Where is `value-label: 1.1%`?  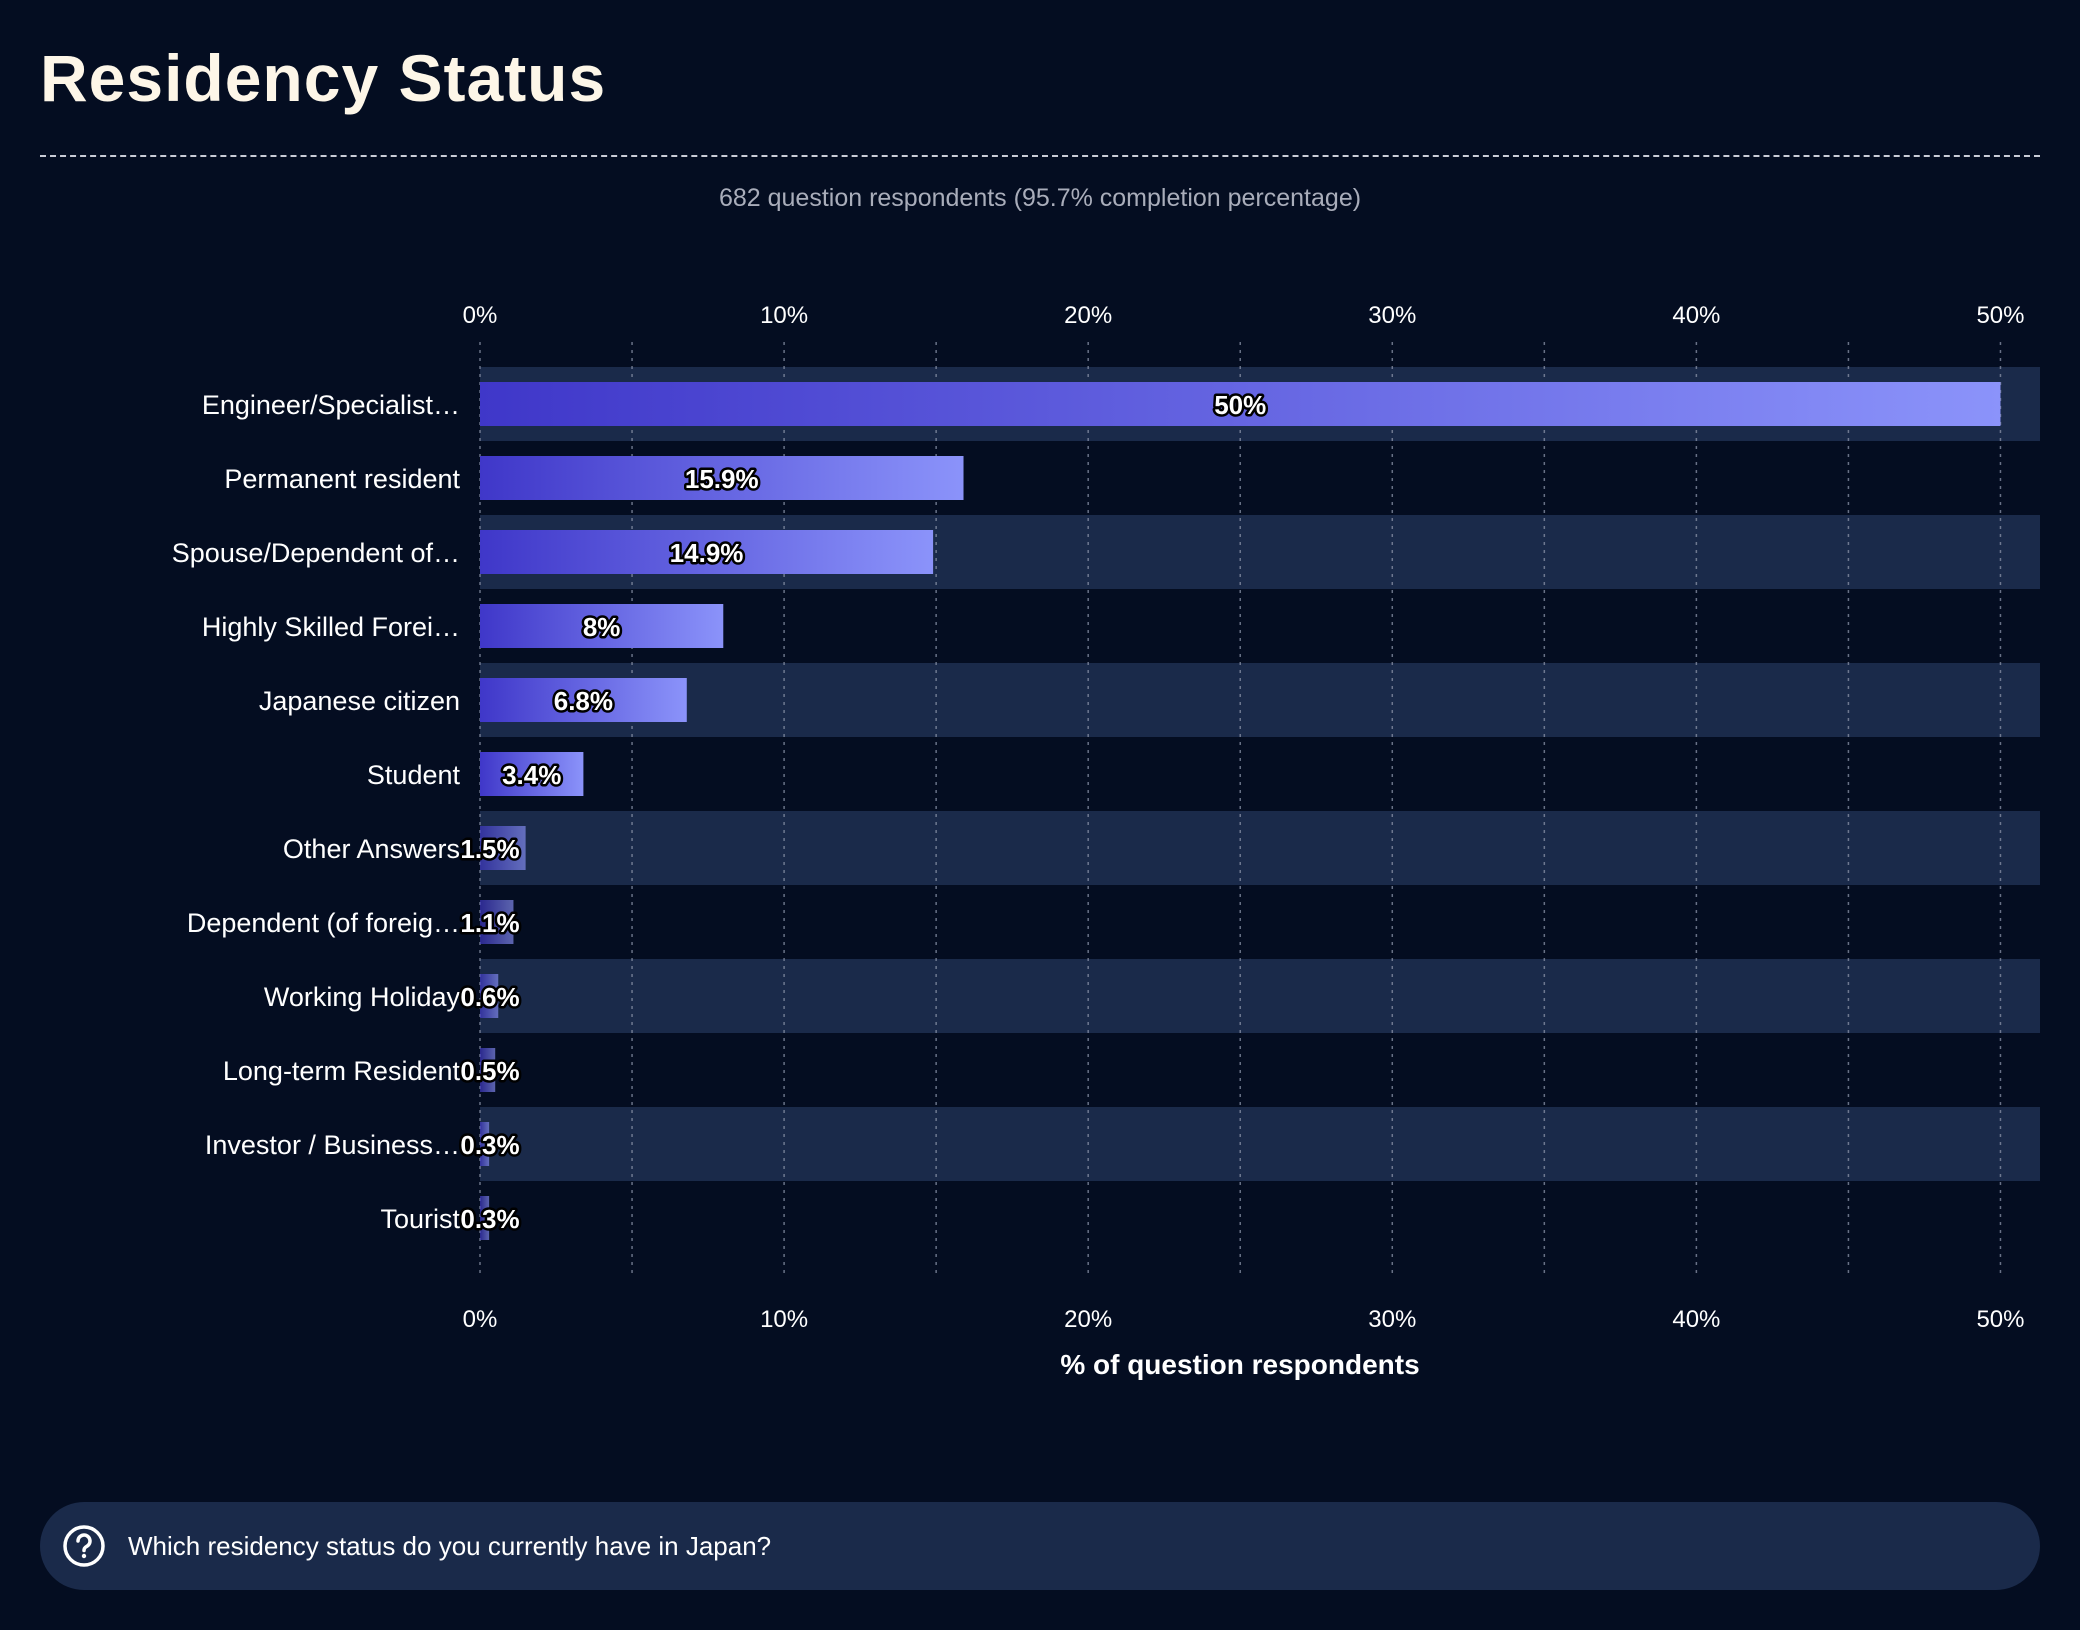
value-label: 1.1% is located at coordinates (489, 923).